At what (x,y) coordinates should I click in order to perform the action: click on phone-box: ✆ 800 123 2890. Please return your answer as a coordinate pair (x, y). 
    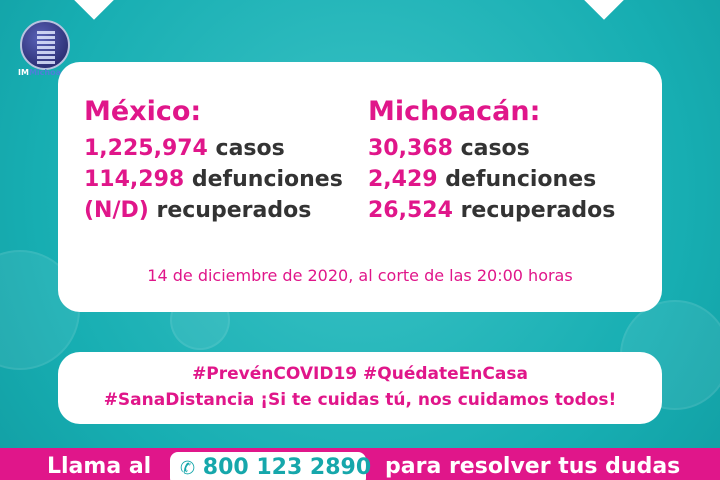
    Looking at the image, I should click on (270, 466).